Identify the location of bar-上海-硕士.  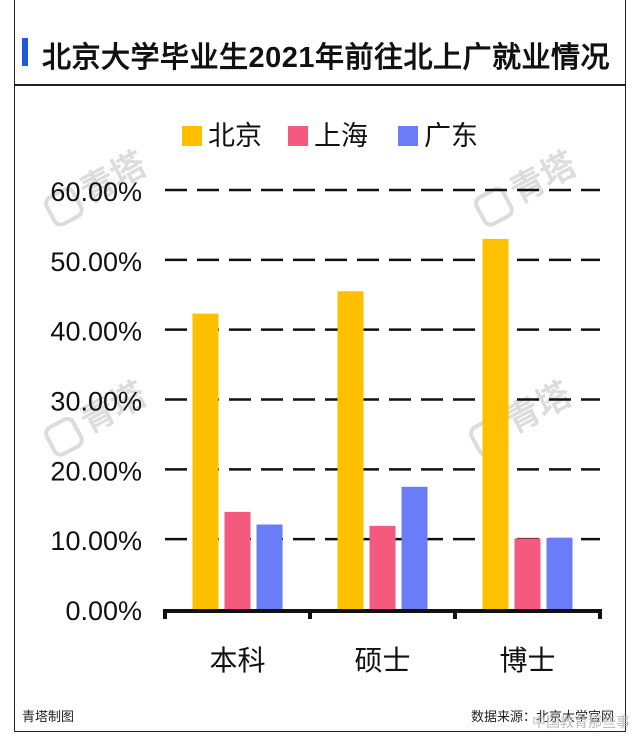
(382, 567).